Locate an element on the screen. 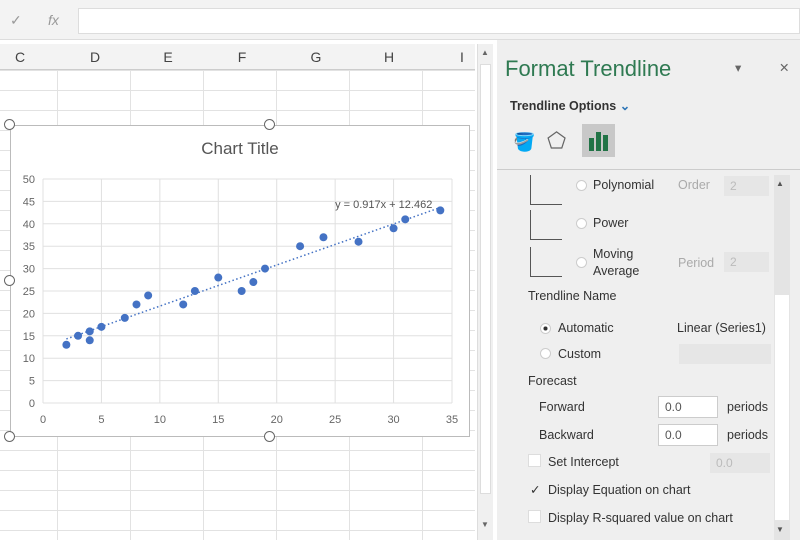 The height and width of the screenshot is (540, 800). display-r-squared-label: Display R-squared value on chart is located at coordinates (640, 518).